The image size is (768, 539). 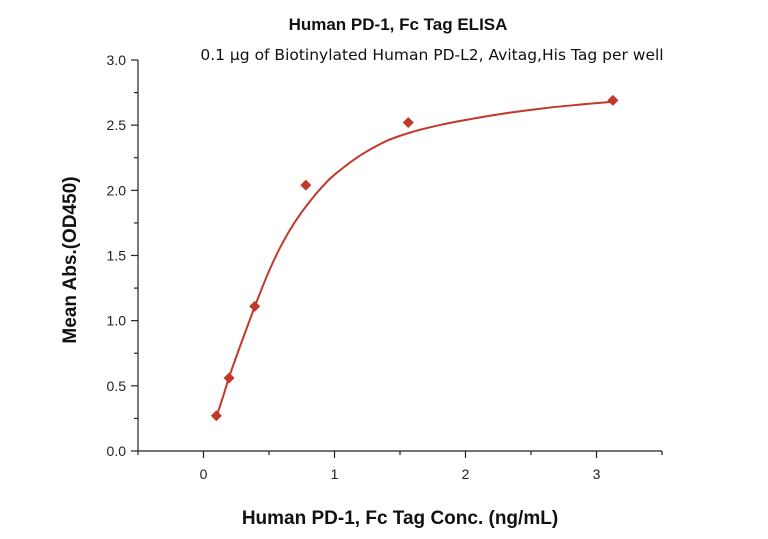 I want to click on y-tick-label-6: 3.0, so click(x=117, y=60).